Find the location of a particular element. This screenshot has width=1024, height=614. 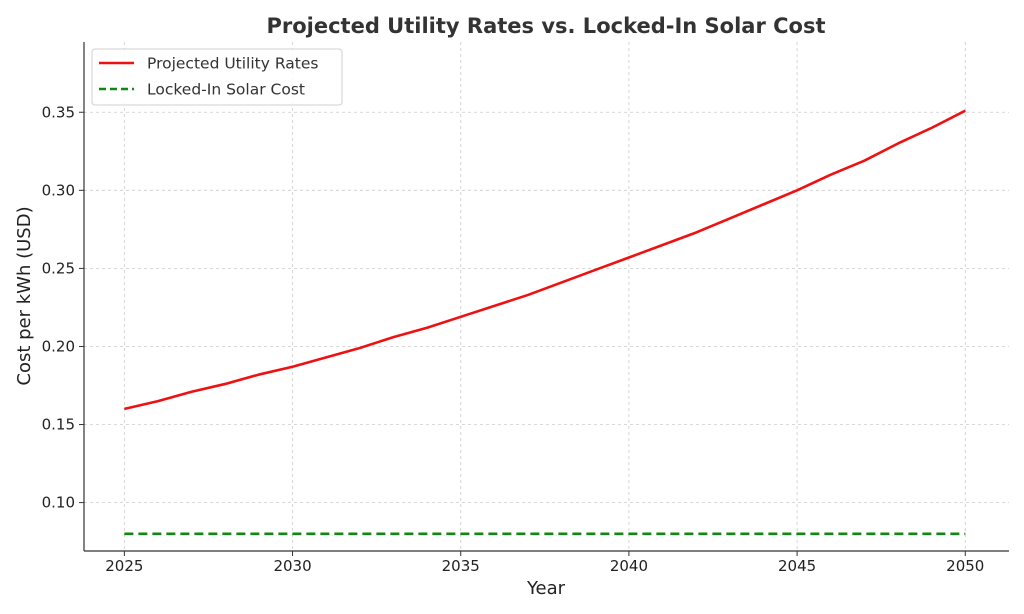

x-tick-label: 2025 is located at coordinates (124, 566).